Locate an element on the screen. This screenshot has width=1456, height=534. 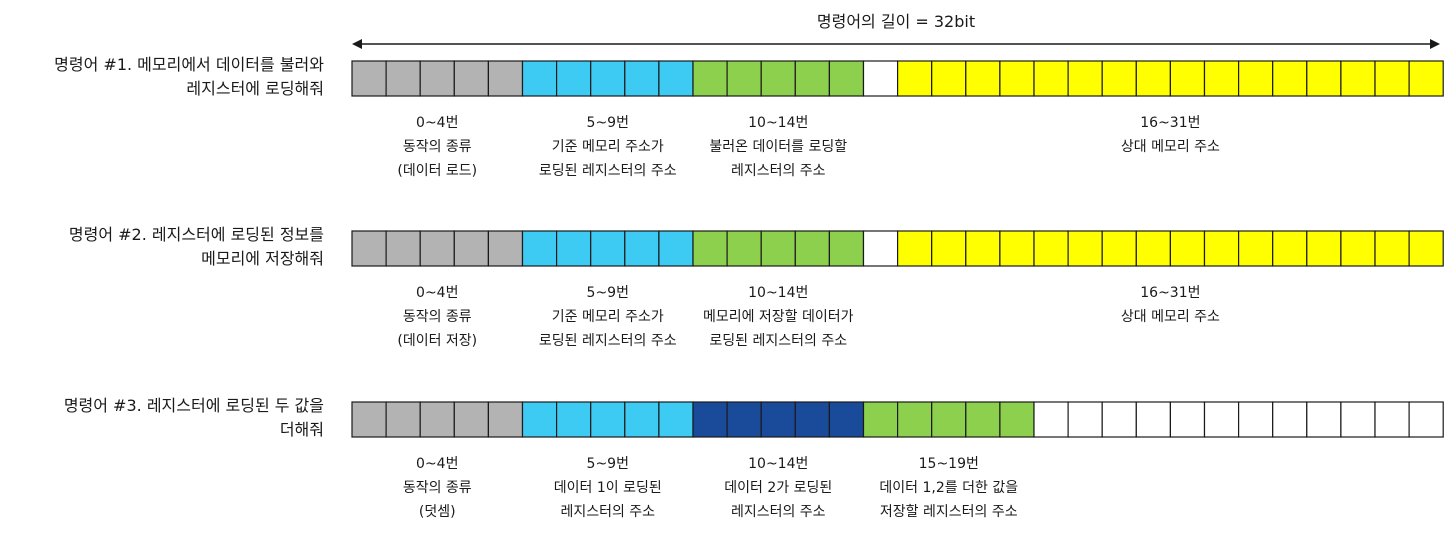
instruction-label-line: 레지스터에 로딩해줘 is located at coordinates (255, 88).